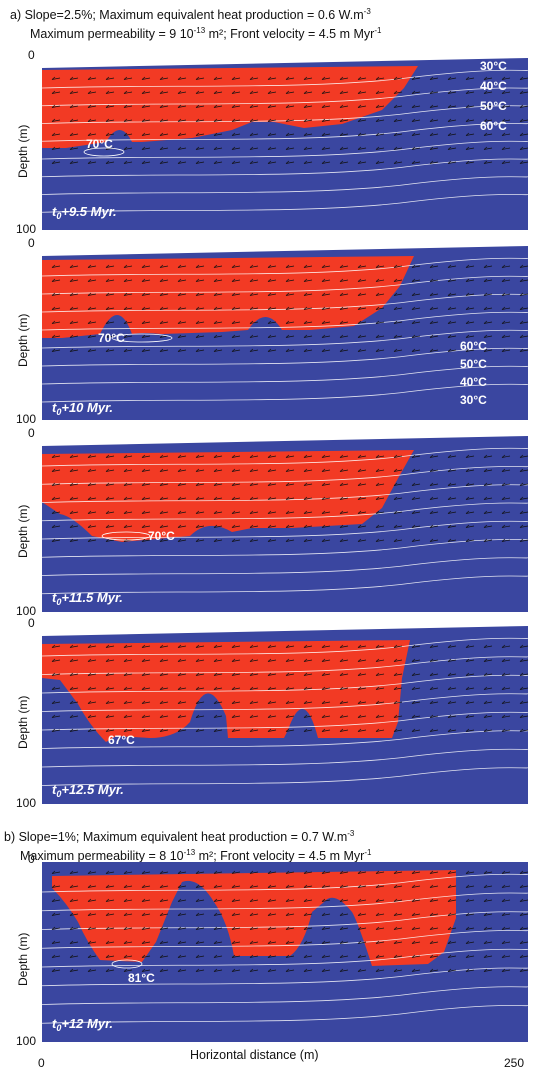  Describe the element at coordinates (82, 1024) in the screenshot. I see `panel-5-time-label: t0+12 Myr.` at that location.